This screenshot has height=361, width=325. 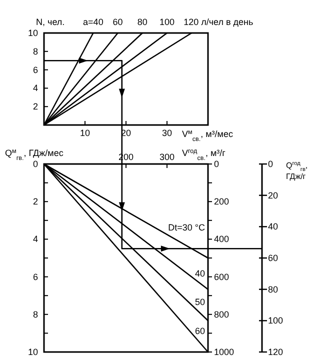 What do you see at coordinates (208, 135) in the screenshot?
I see `x-axis-title: V$^{м}$$_{св.}$, м³/мес` at bounding box center [208, 135].